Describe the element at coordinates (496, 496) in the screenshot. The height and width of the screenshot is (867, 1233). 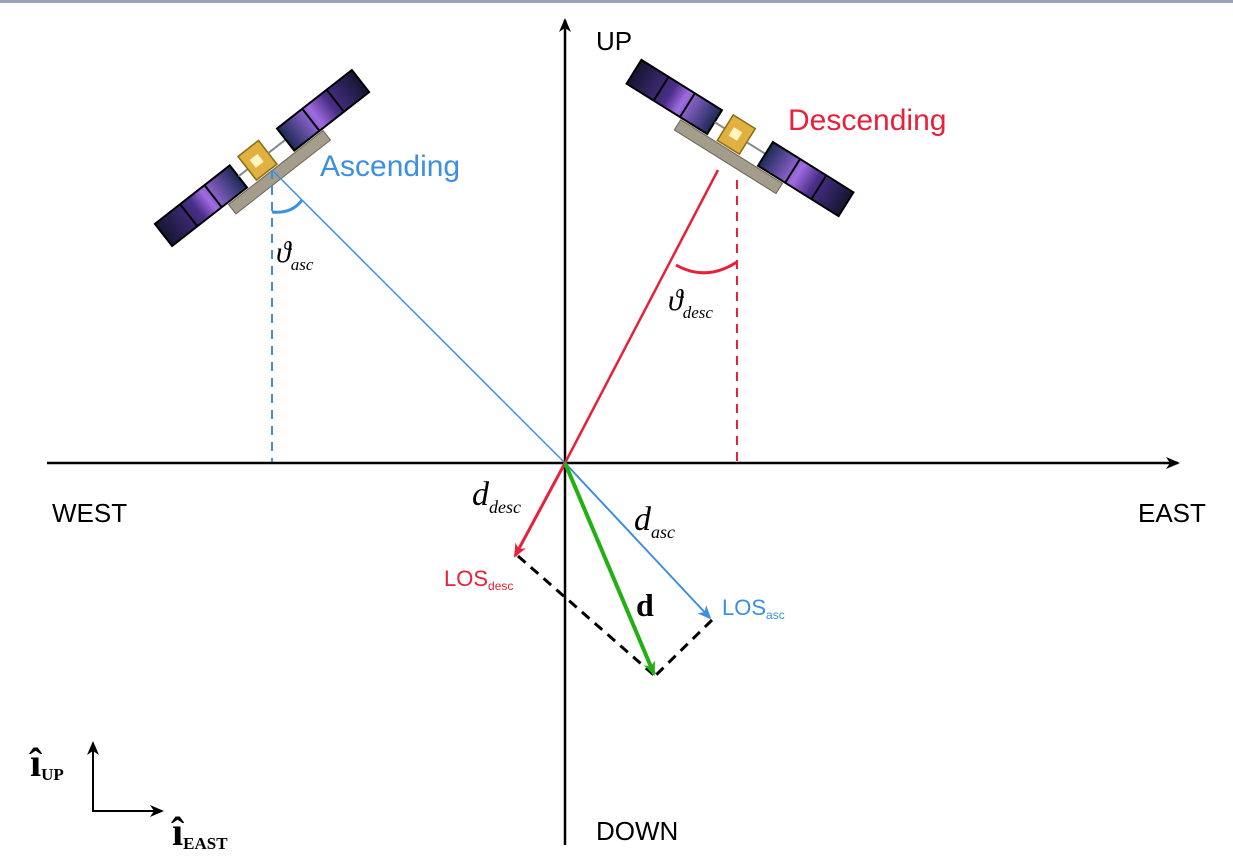
I see `d-desc-label: ddesc` at that location.